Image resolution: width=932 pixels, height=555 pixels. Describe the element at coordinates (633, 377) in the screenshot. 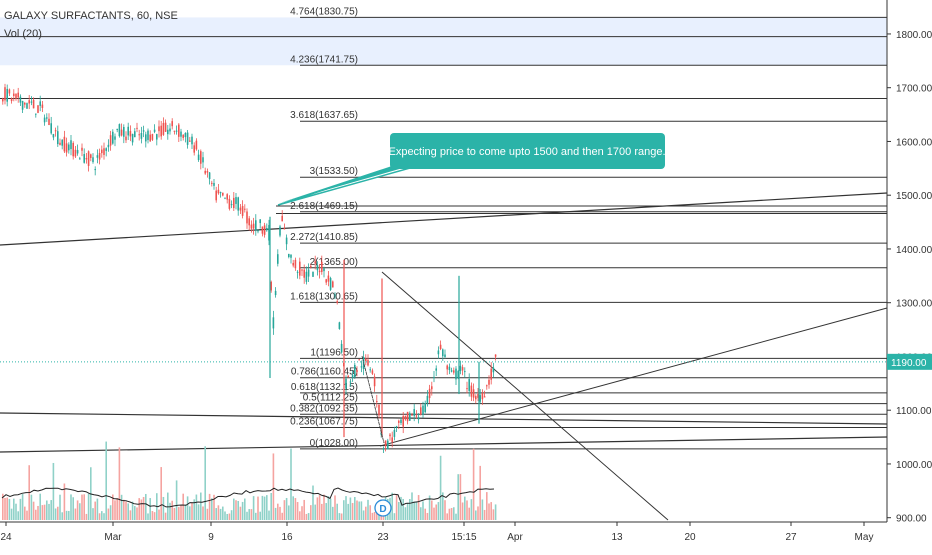

I see `trend-line-rising` at that location.